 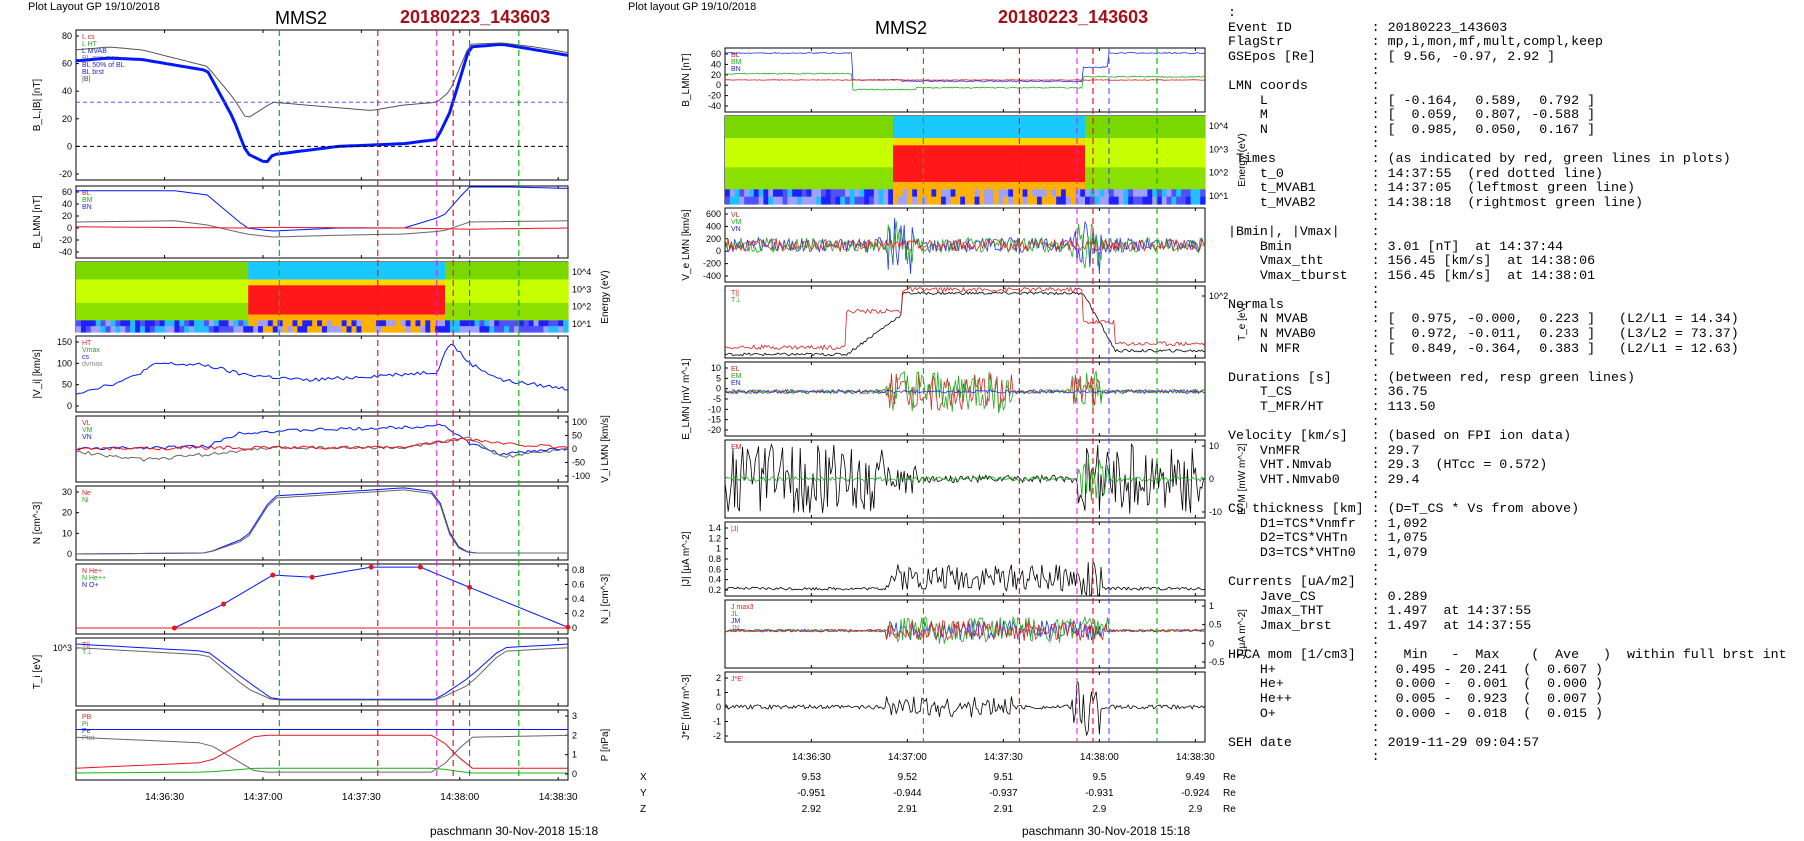 What do you see at coordinates (67, 36) in the screenshot?
I see `y-tick-label: 80` at bounding box center [67, 36].